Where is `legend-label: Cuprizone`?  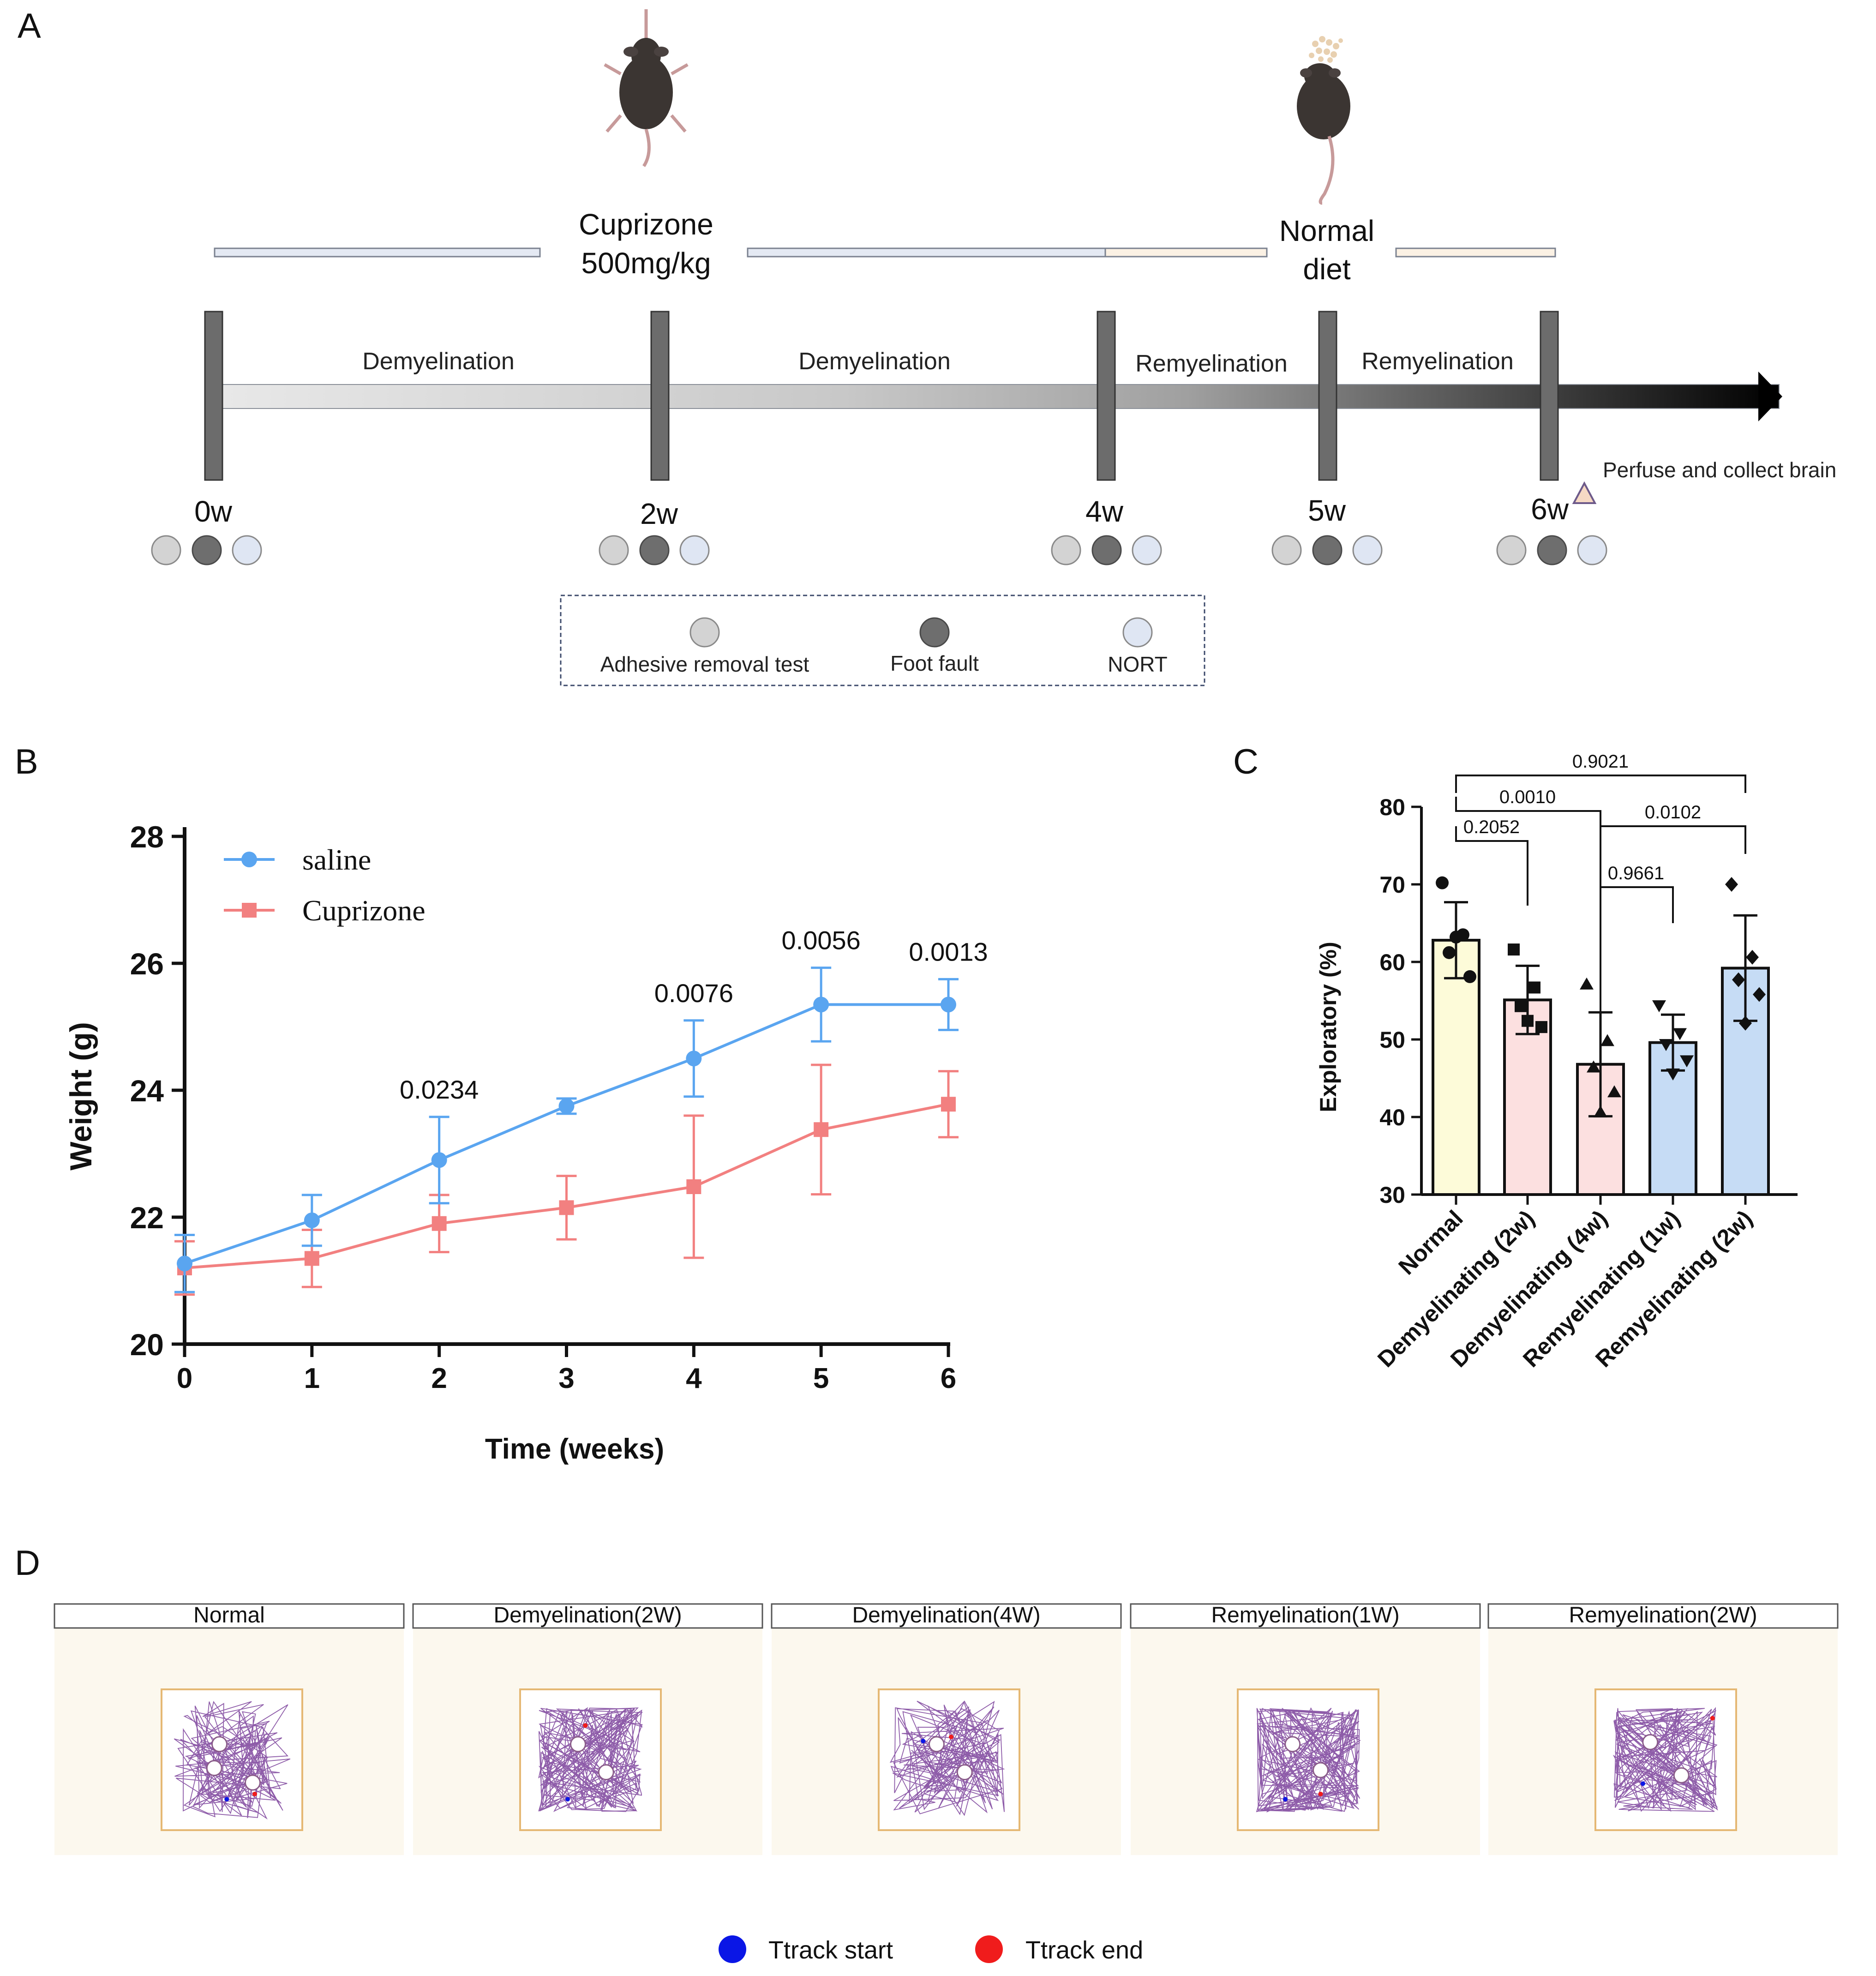 legend-label: Cuprizone is located at coordinates (364, 911).